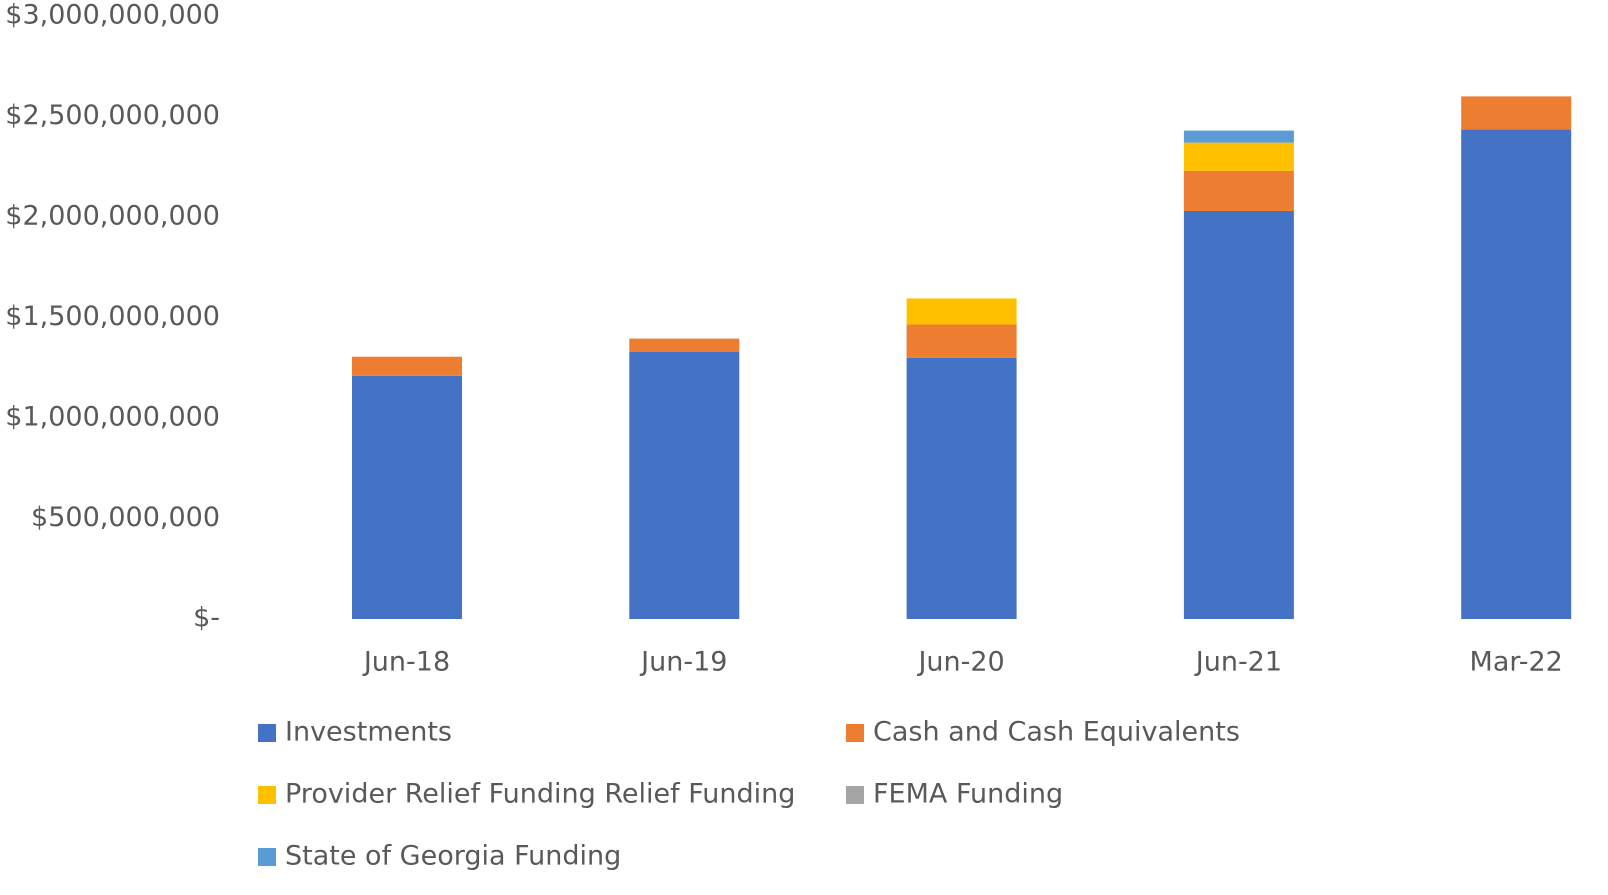  Describe the element at coordinates (1516, 662) in the screenshot. I see `x-tick-label: Mar-22` at that location.